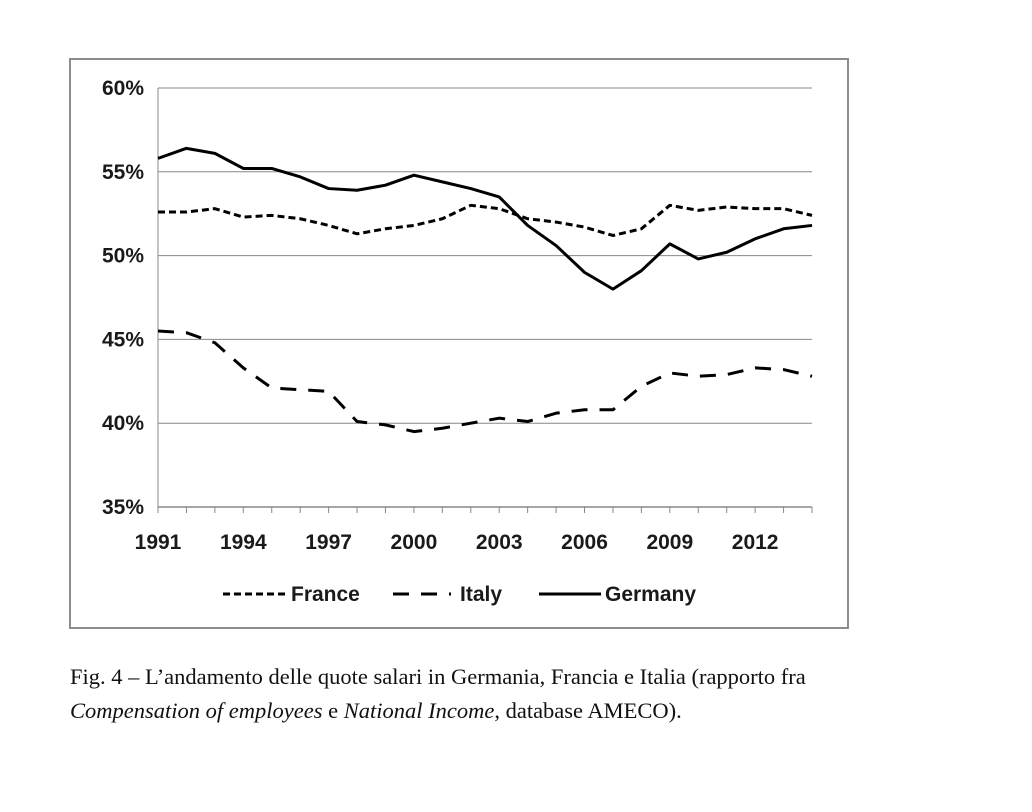  What do you see at coordinates (584, 542) in the screenshot?
I see `x-tick-label: 2006` at bounding box center [584, 542].